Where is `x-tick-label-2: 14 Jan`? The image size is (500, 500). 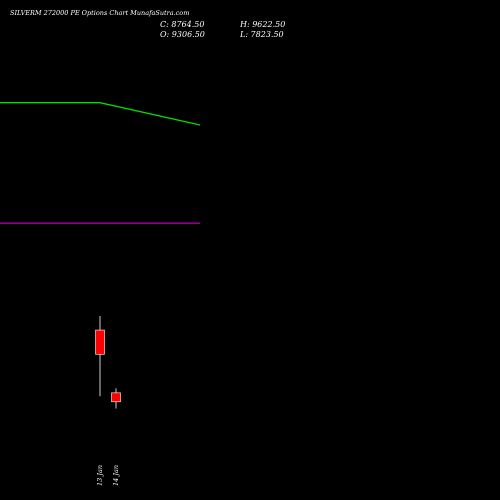 x-tick-label-2: 14 Jan is located at coordinates (116, 475).